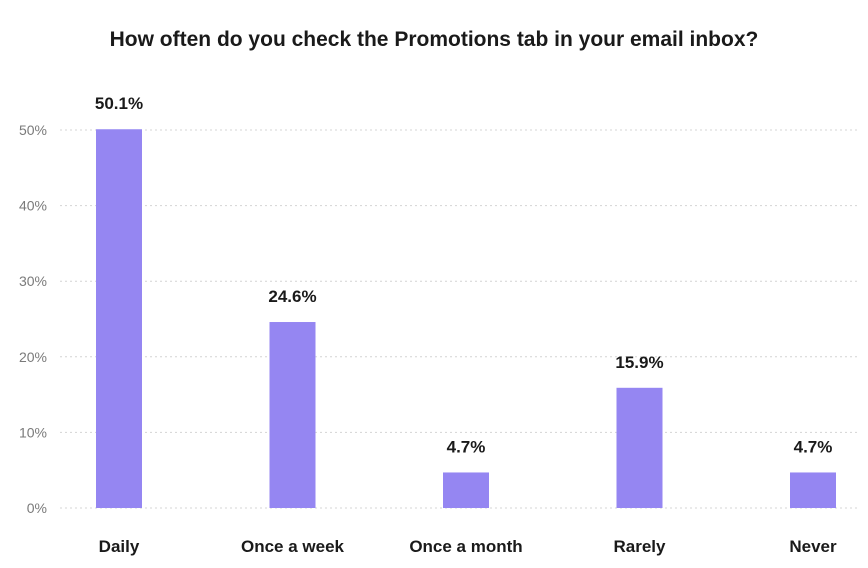 This screenshot has width=868, height=568. I want to click on x-tick-label: Daily, so click(119, 546).